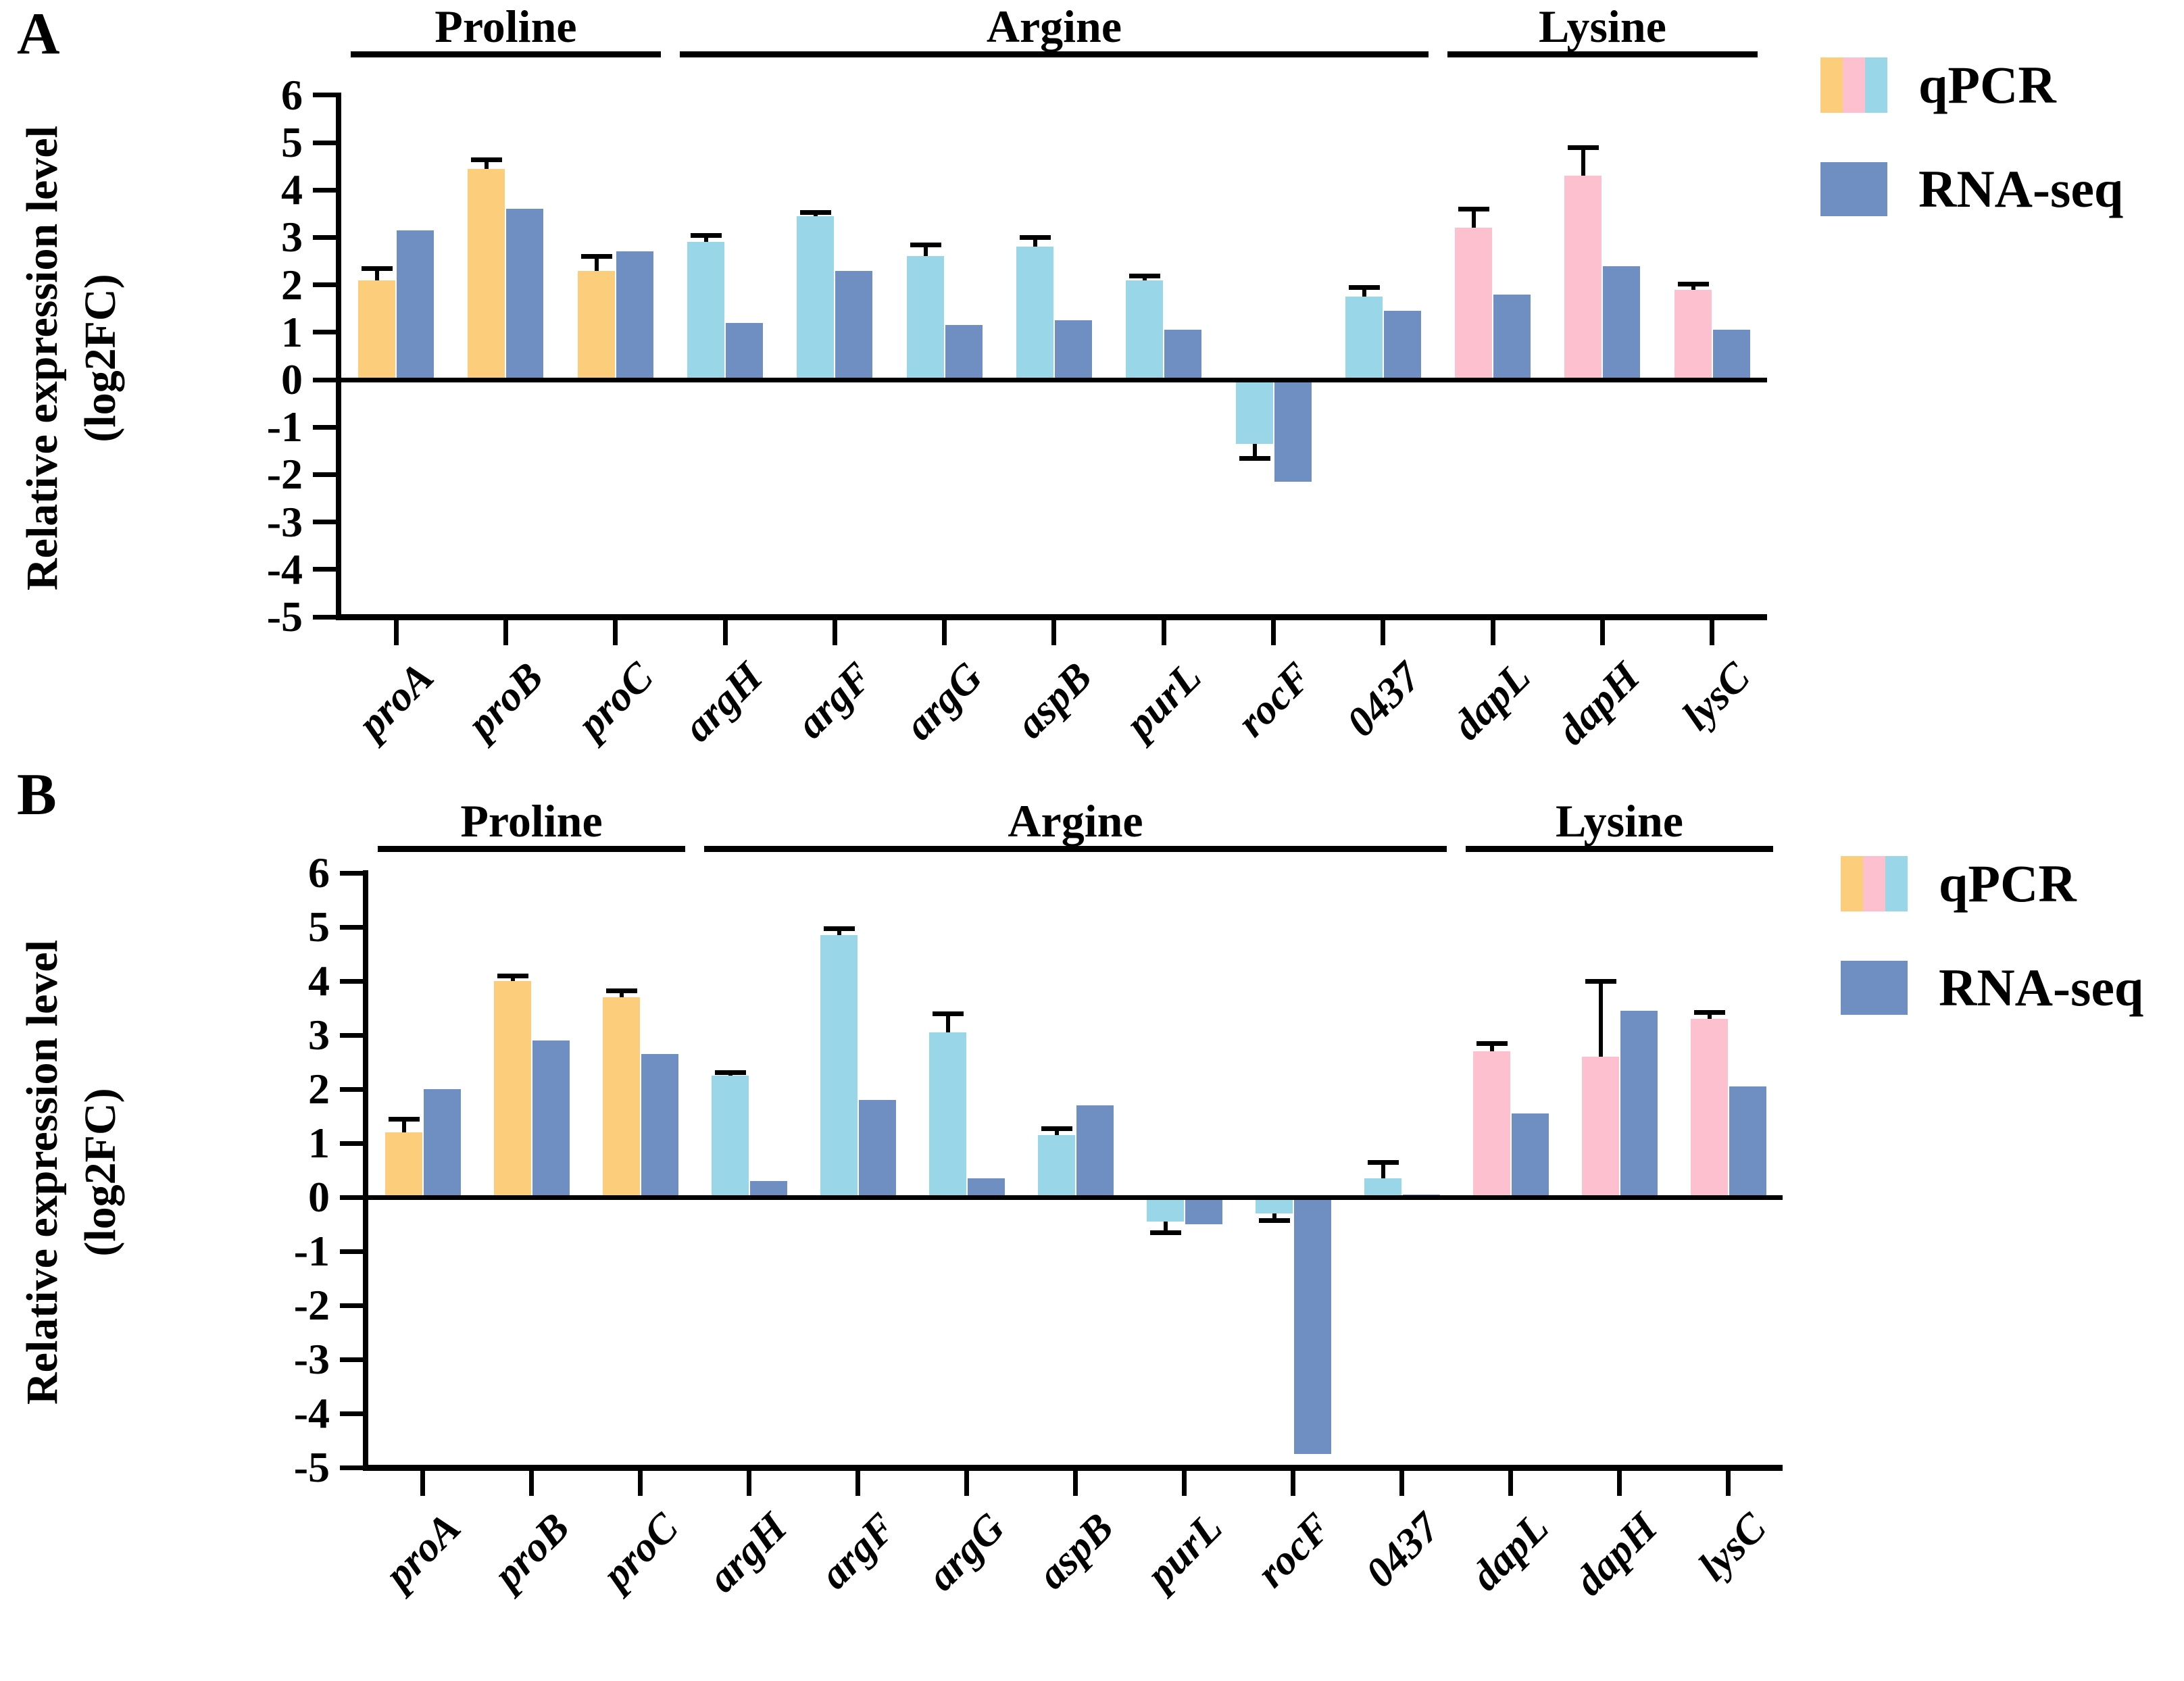 The image size is (2184, 1681). What do you see at coordinates (285, 521) in the screenshot?
I see `y-tick-label: -3` at bounding box center [285, 521].